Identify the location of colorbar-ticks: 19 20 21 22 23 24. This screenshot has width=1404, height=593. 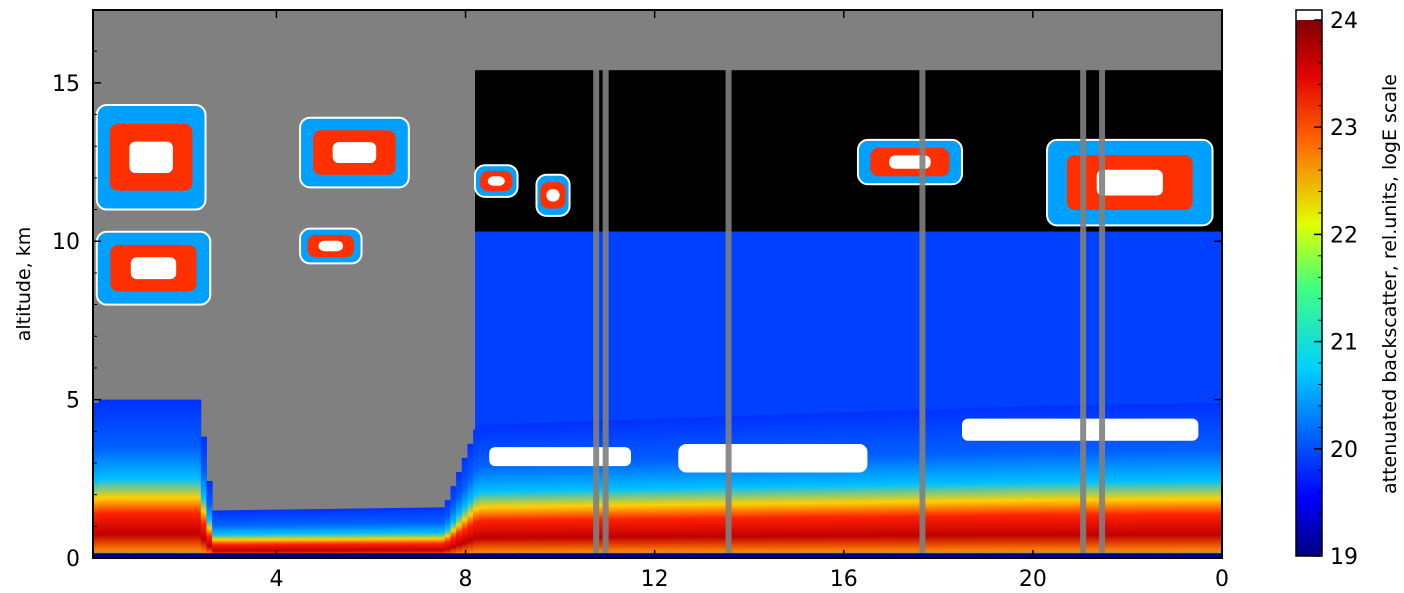
(1336, 289).